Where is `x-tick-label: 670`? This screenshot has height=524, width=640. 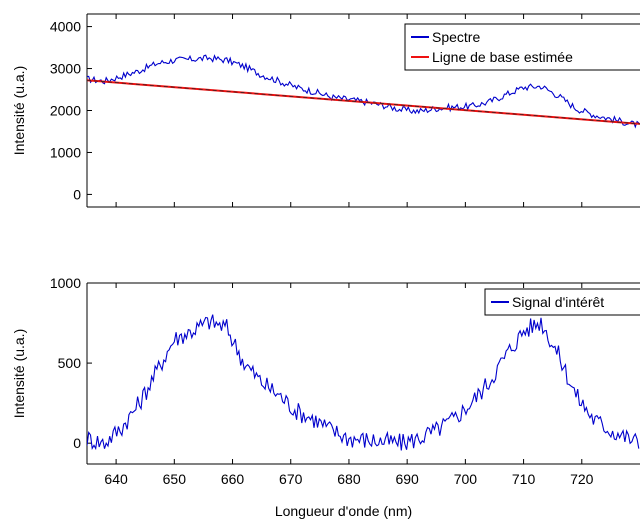 x-tick-label: 670 is located at coordinates (291, 479).